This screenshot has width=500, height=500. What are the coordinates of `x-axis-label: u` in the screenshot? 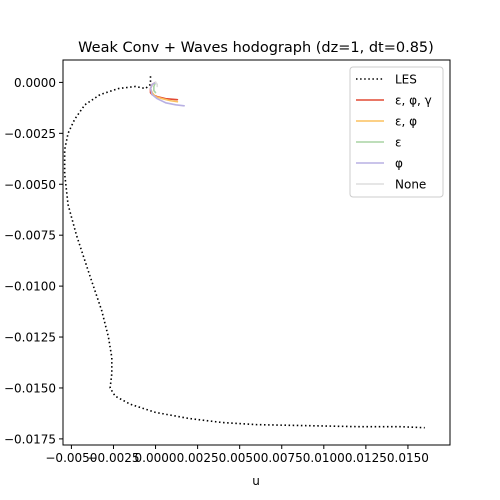 It's located at (256, 481).